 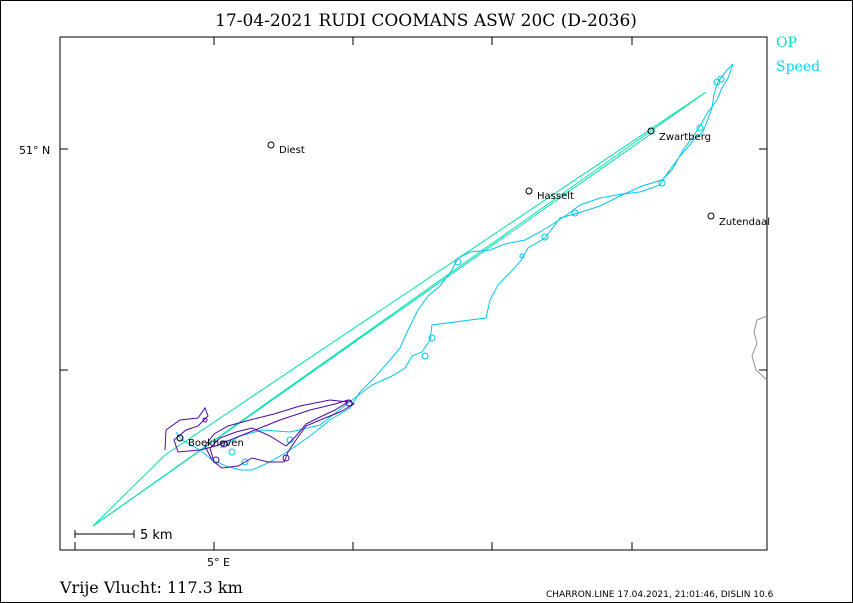 What do you see at coordinates (798, 67) in the screenshot?
I see `legend-speed: Speed` at bounding box center [798, 67].